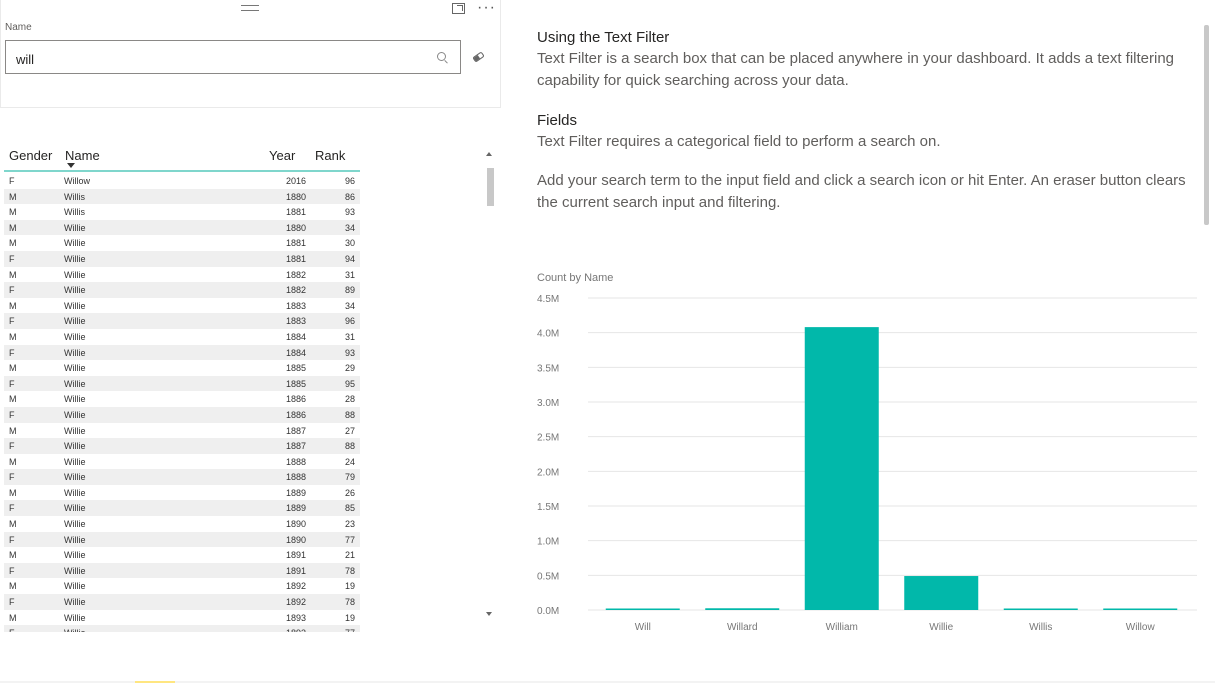  What do you see at coordinates (458, 8) in the screenshot?
I see `focus-mode-icon` at bounding box center [458, 8].